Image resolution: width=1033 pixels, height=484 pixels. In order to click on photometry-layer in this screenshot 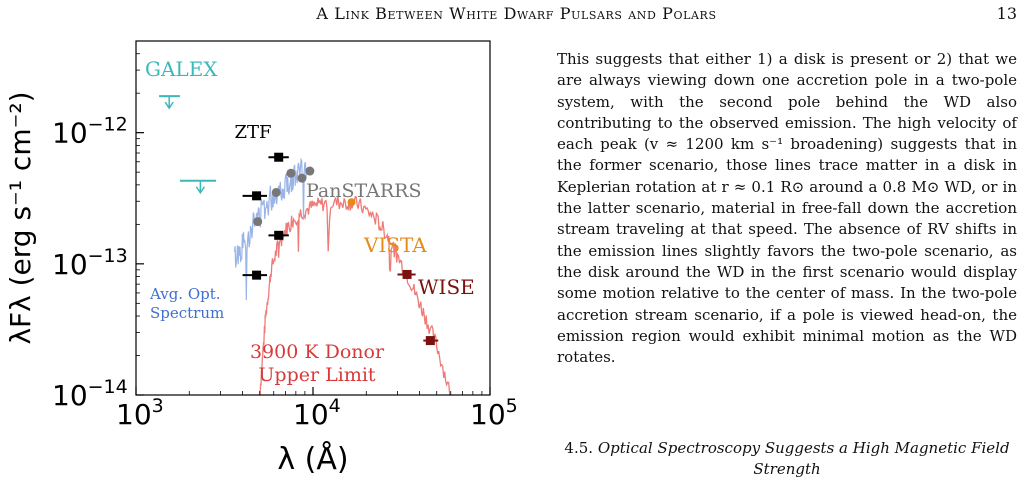, I will do `click(299, 220)`.